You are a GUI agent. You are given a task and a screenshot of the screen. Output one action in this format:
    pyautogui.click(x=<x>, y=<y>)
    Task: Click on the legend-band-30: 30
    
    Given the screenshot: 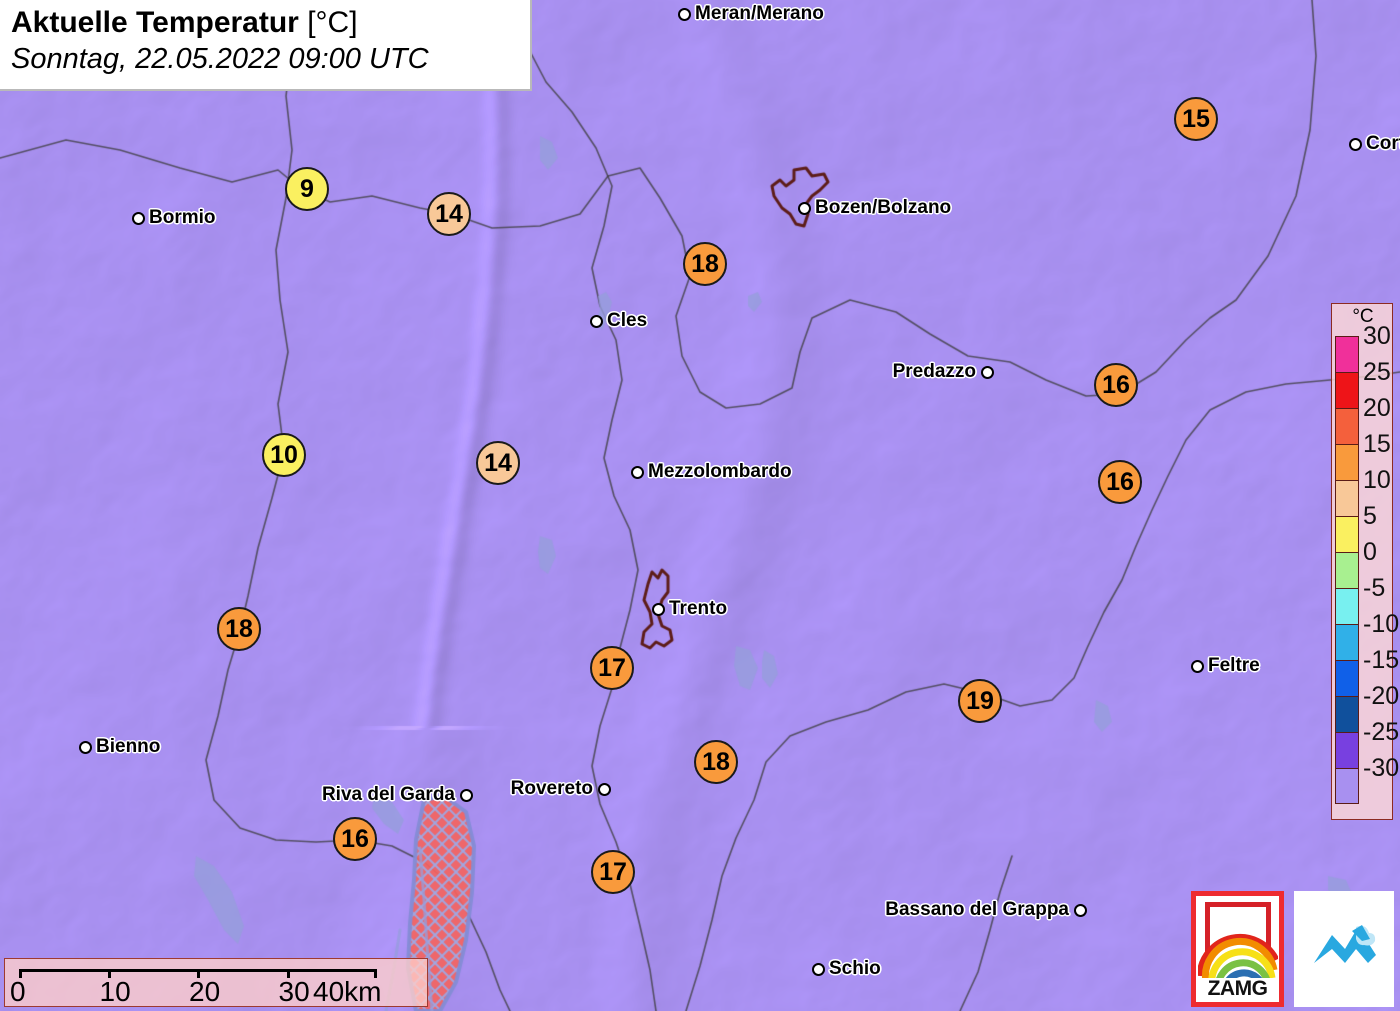 What is the action you would take?
    pyautogui.click(x=1363, y=348)
    